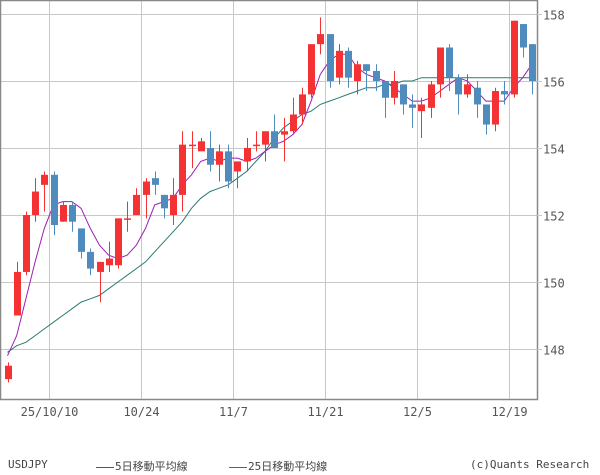 The width and height of the screenshot is (600, 475). What do you see at coordinates (141, 412) in the screenshot?
I see `x-tick-label: 10/24` at bounding box center [141, 412].